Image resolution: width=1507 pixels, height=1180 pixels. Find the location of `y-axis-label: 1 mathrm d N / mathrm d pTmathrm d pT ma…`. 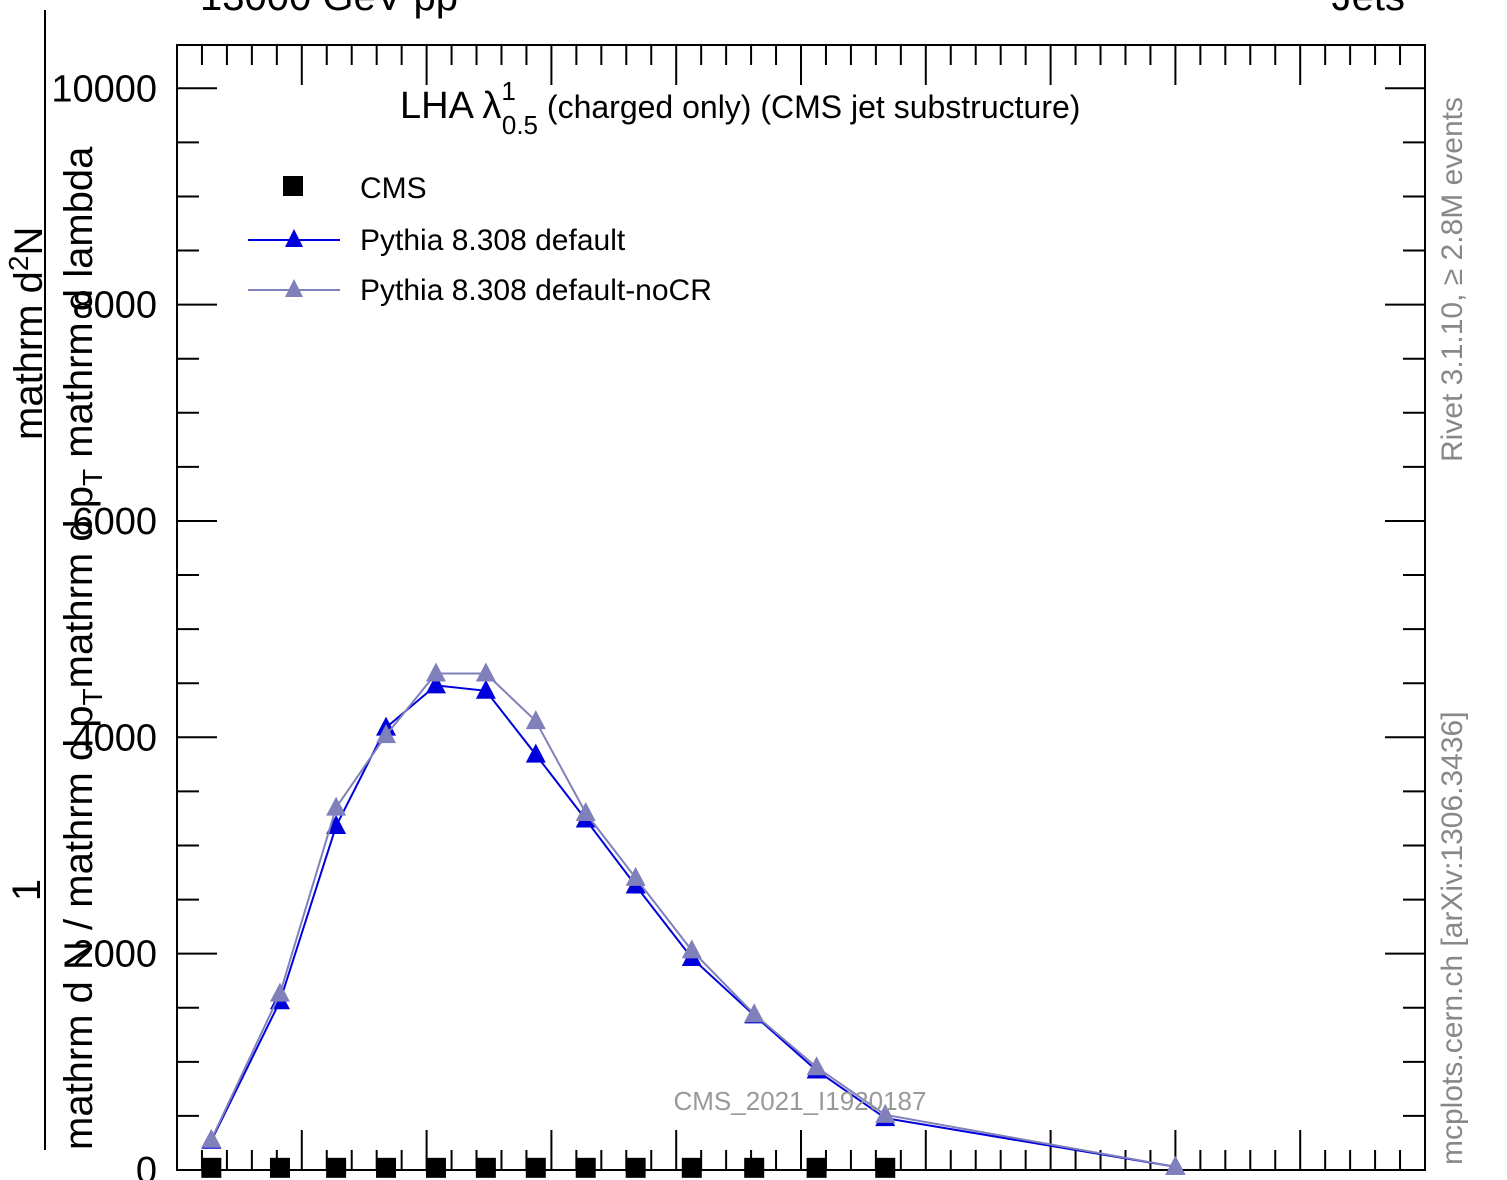

y-axis-label: 1 mathrm d N / mathrm d pTmathrm d pT ma… is located at coordinates (55, 580).